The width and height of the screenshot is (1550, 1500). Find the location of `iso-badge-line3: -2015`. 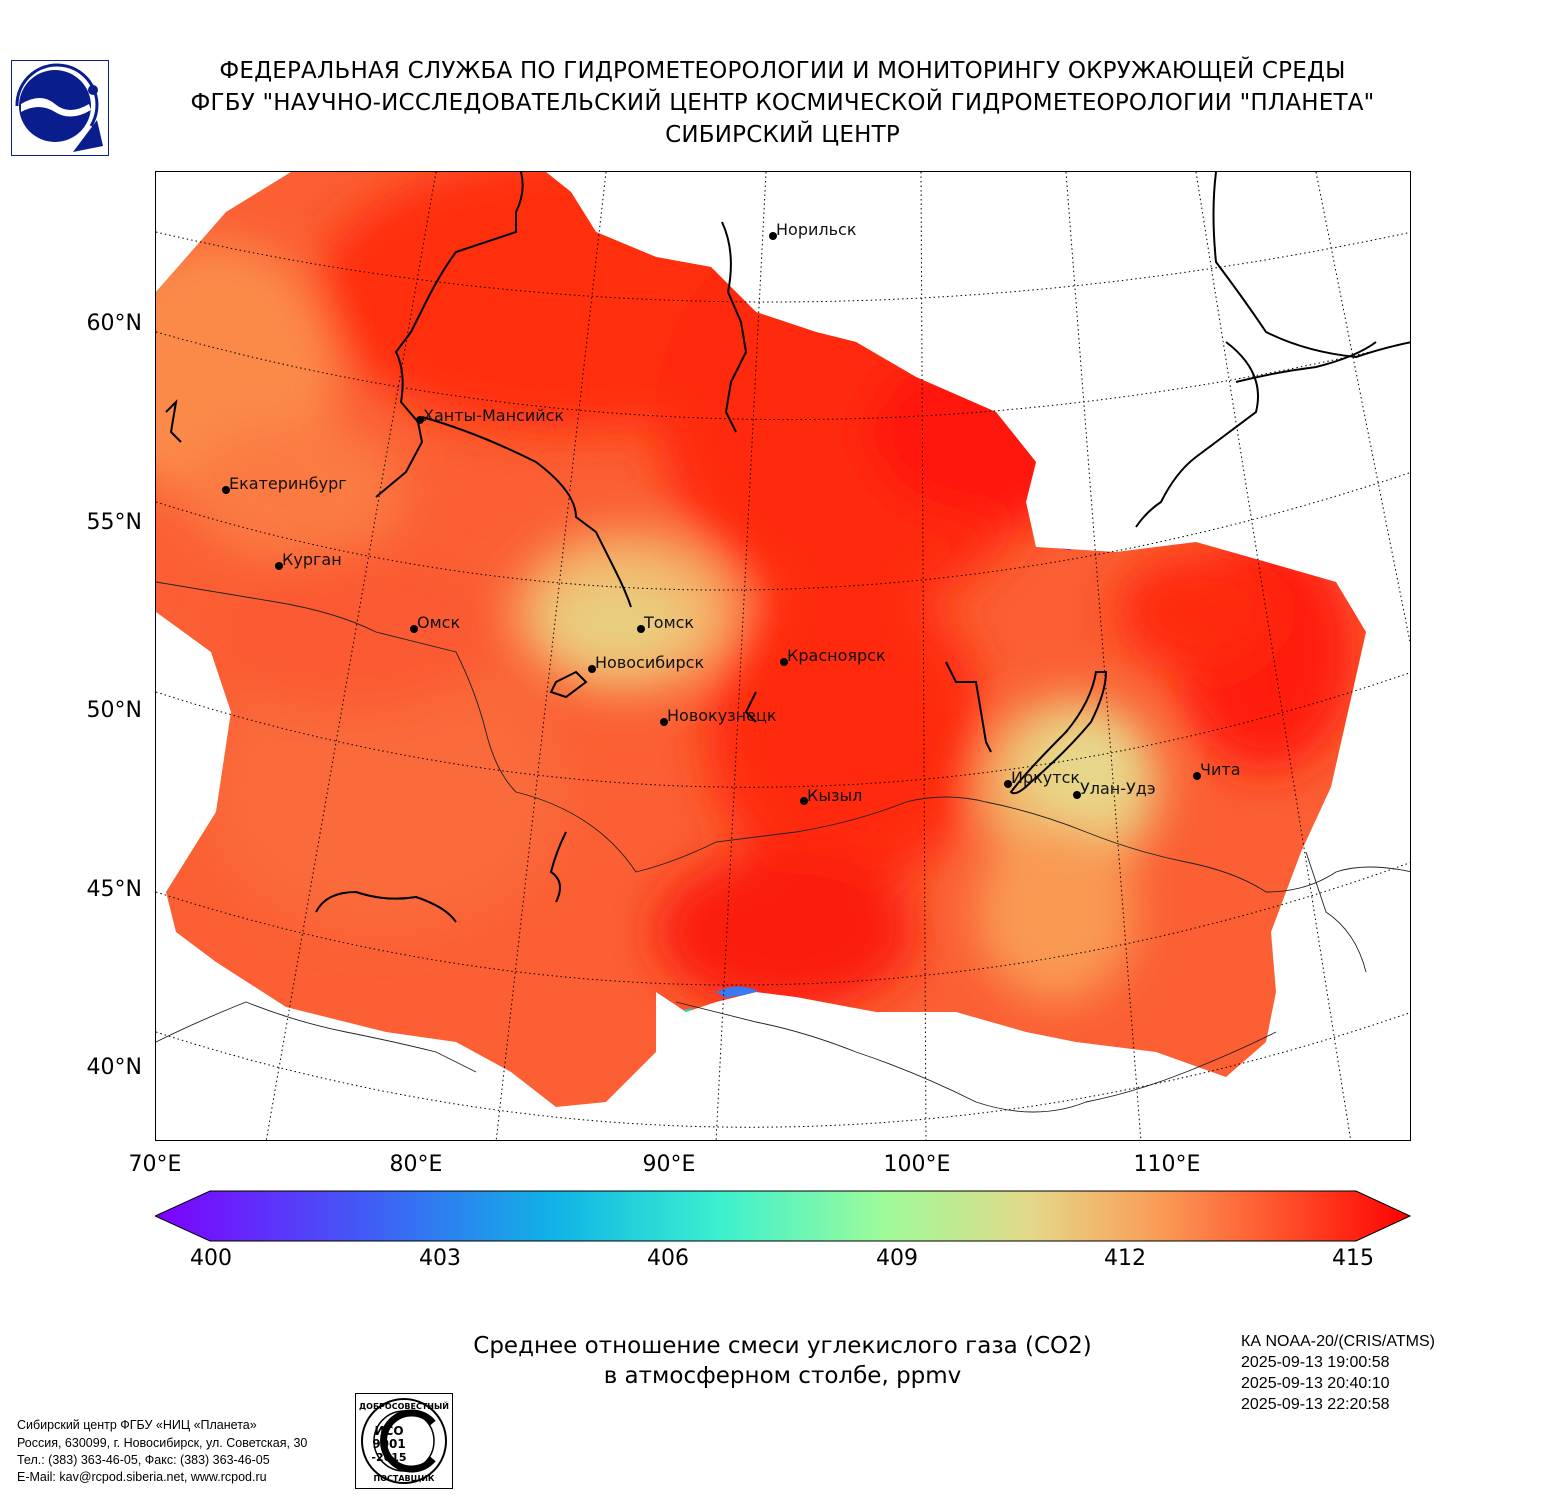

iso-badge-line3: -2015 is located at coordinates (388, 1457).